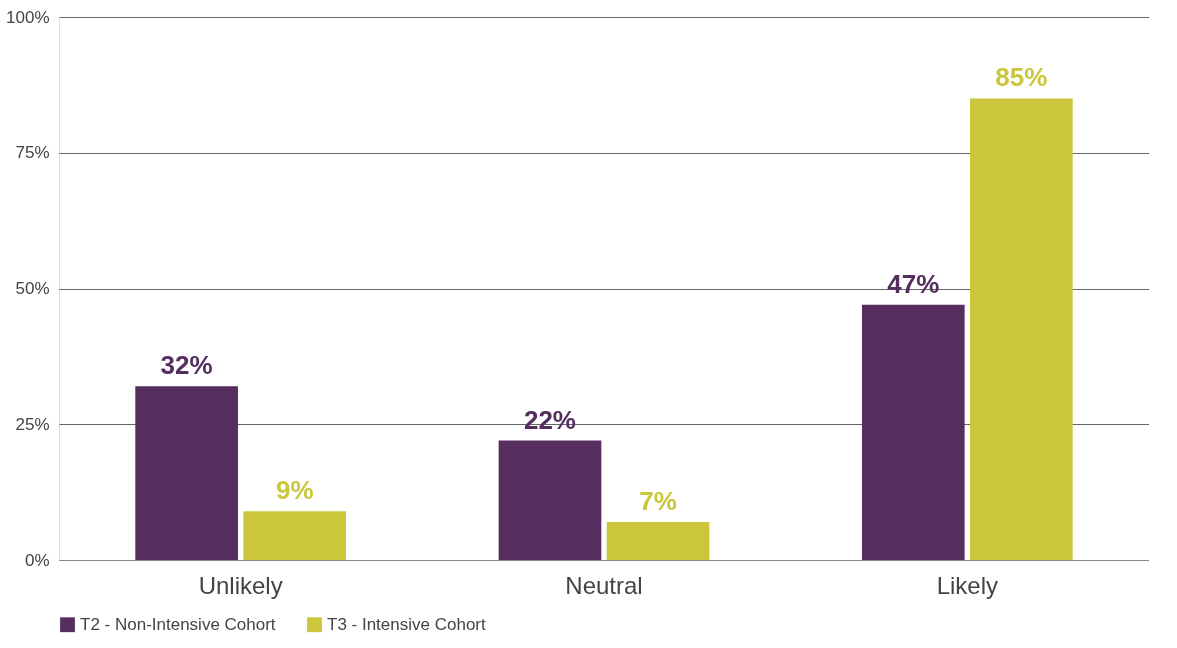  Describe the element at coordinates (967, 585) in the screenshot. I see `x-tick-label: Likely` at that location.